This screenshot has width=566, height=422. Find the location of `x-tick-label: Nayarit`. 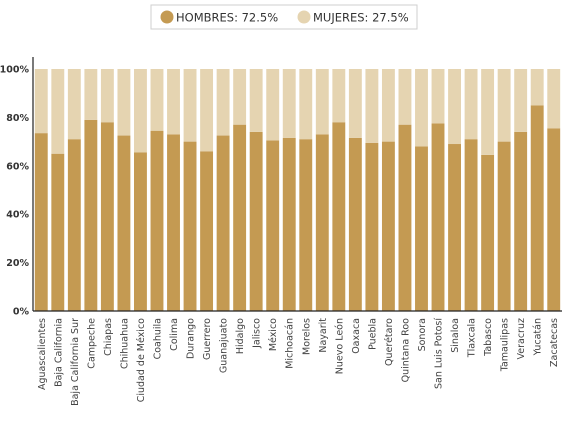

x-tick-label: Nayarit is located at coordinates (323, 335).